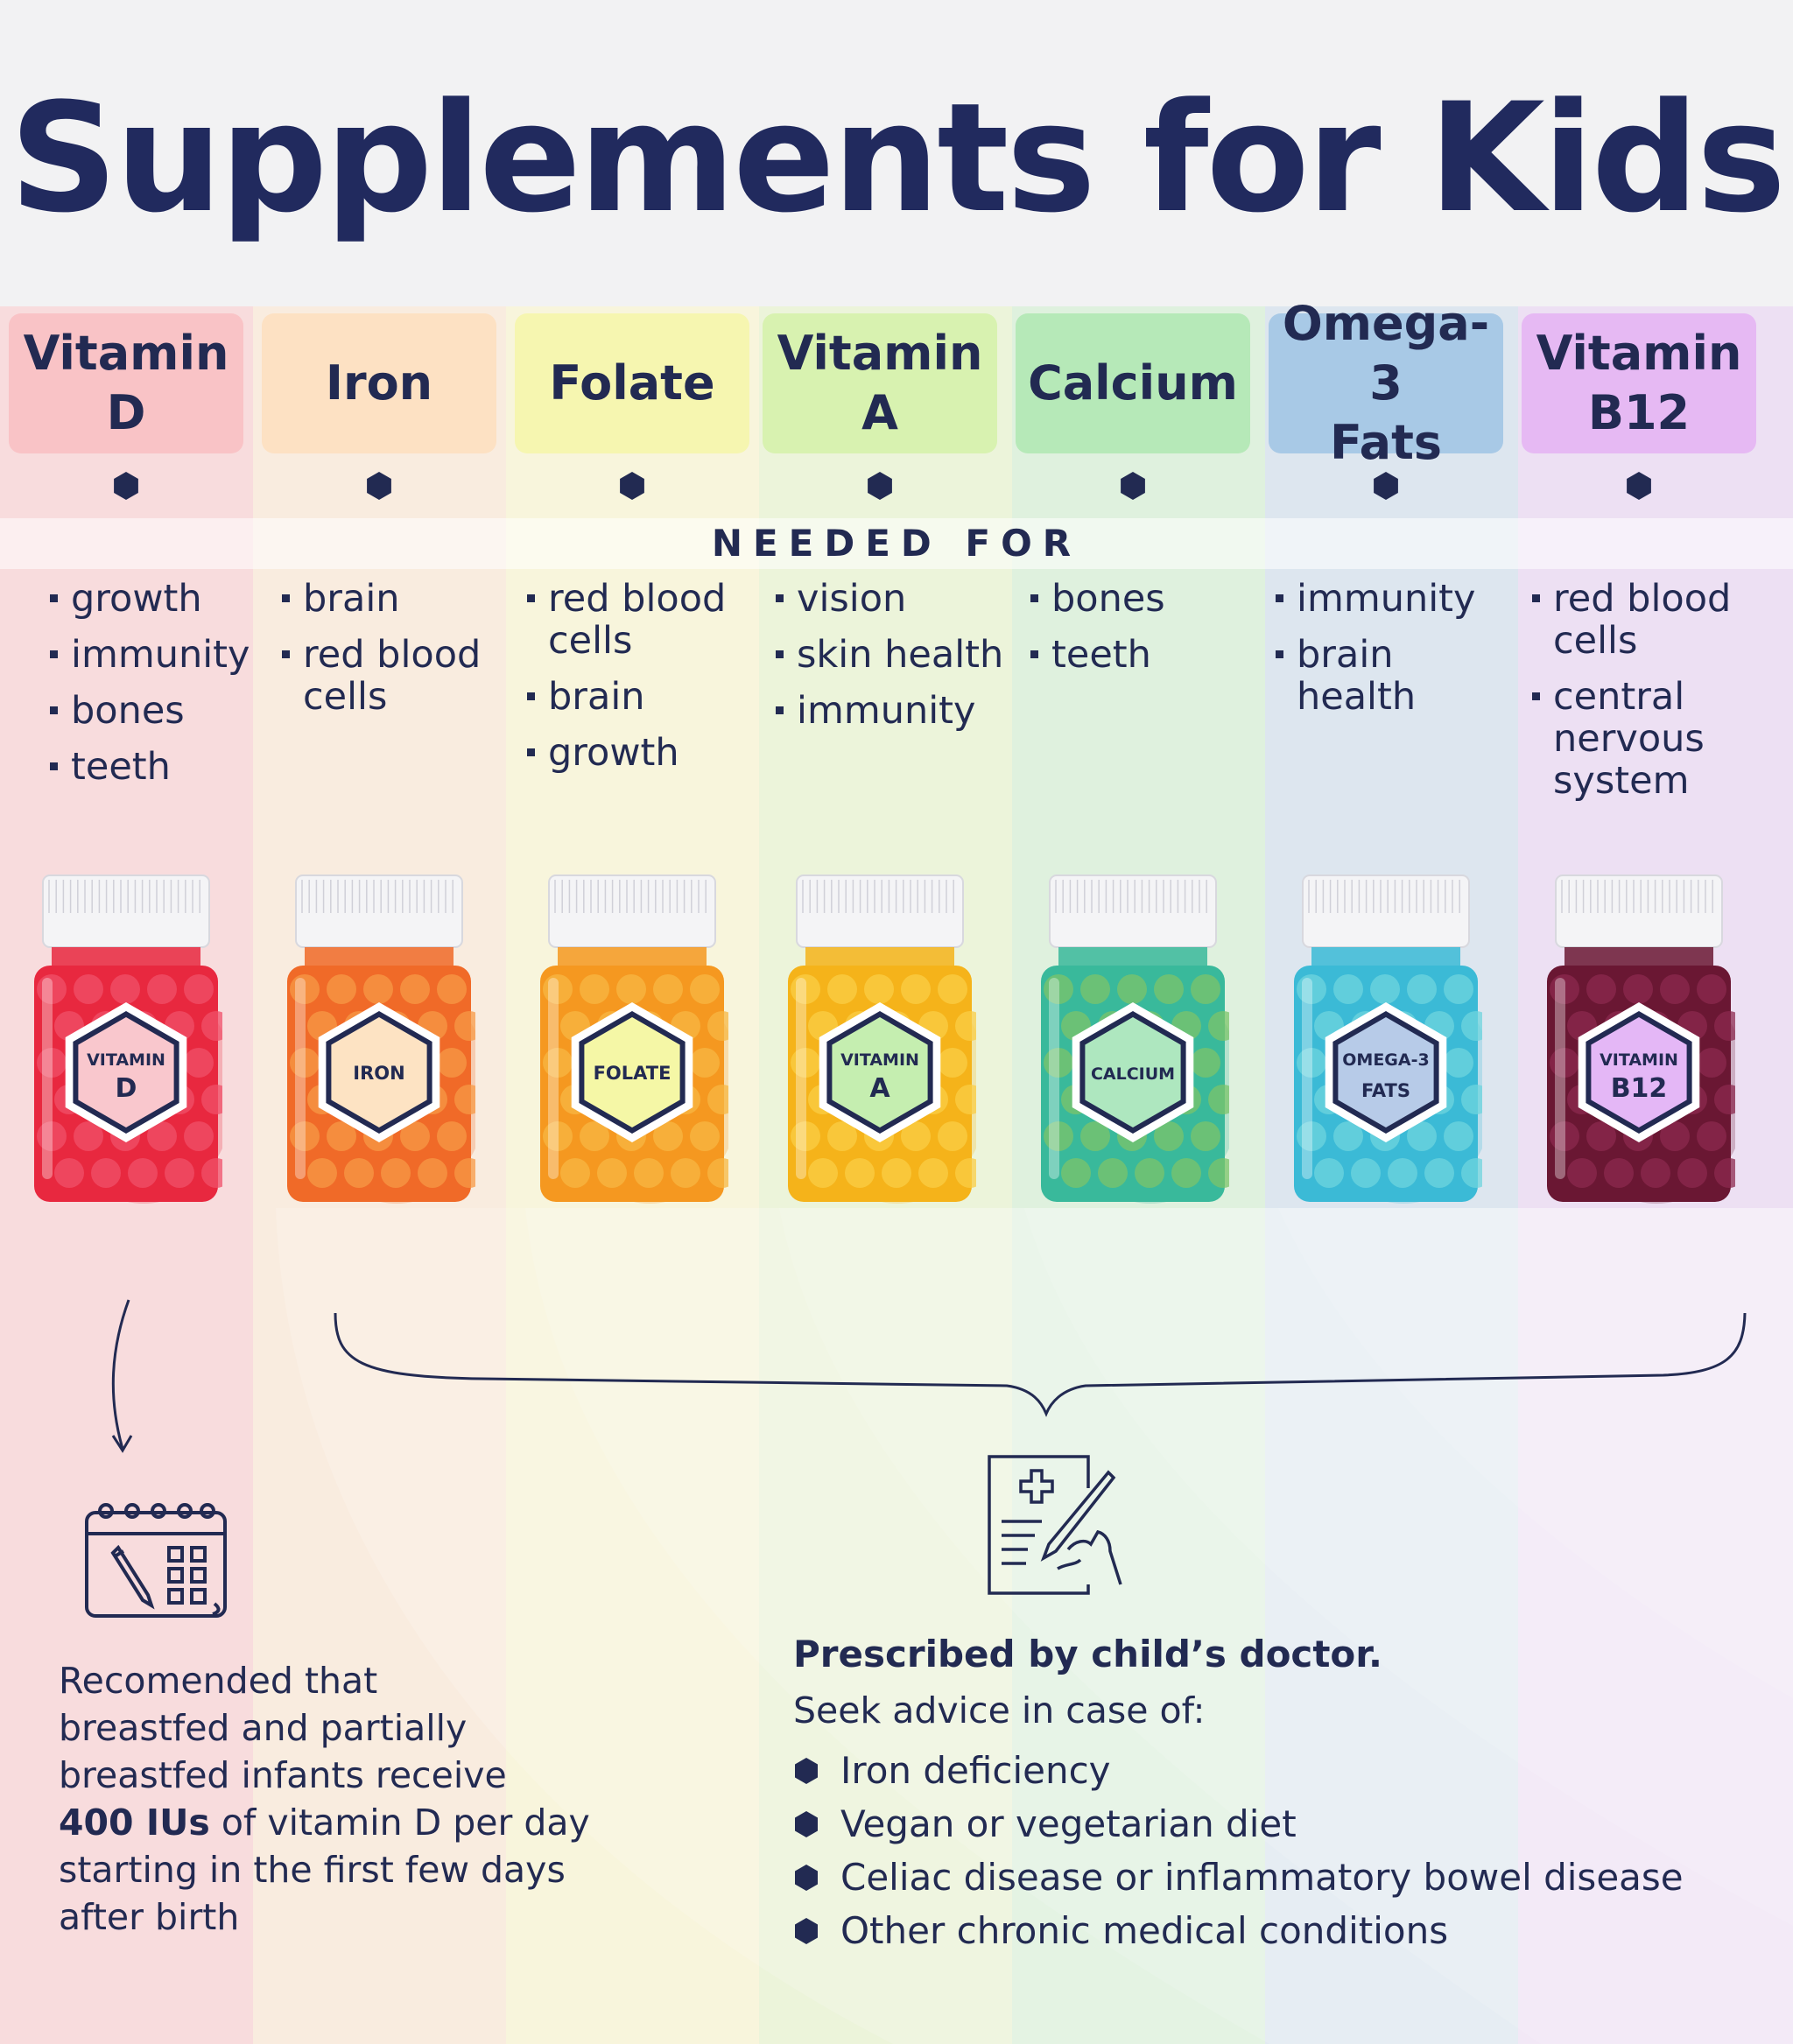 Image resolution: width=1793 pixels, height=2044 pixels. I want to click on note-line: starting in the first few days, so click(313, 1870).